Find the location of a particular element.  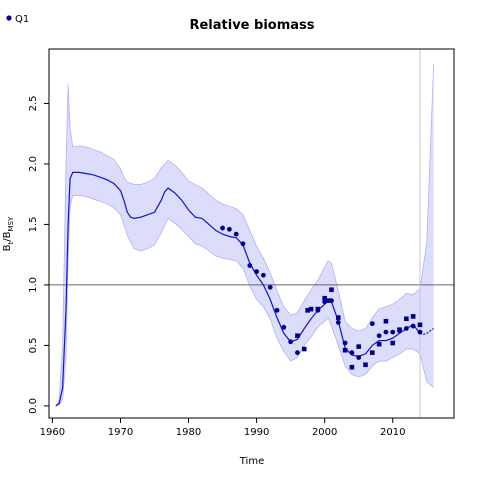

y-axis-label: Bt/BMSY is located at coordinates (8, 233).